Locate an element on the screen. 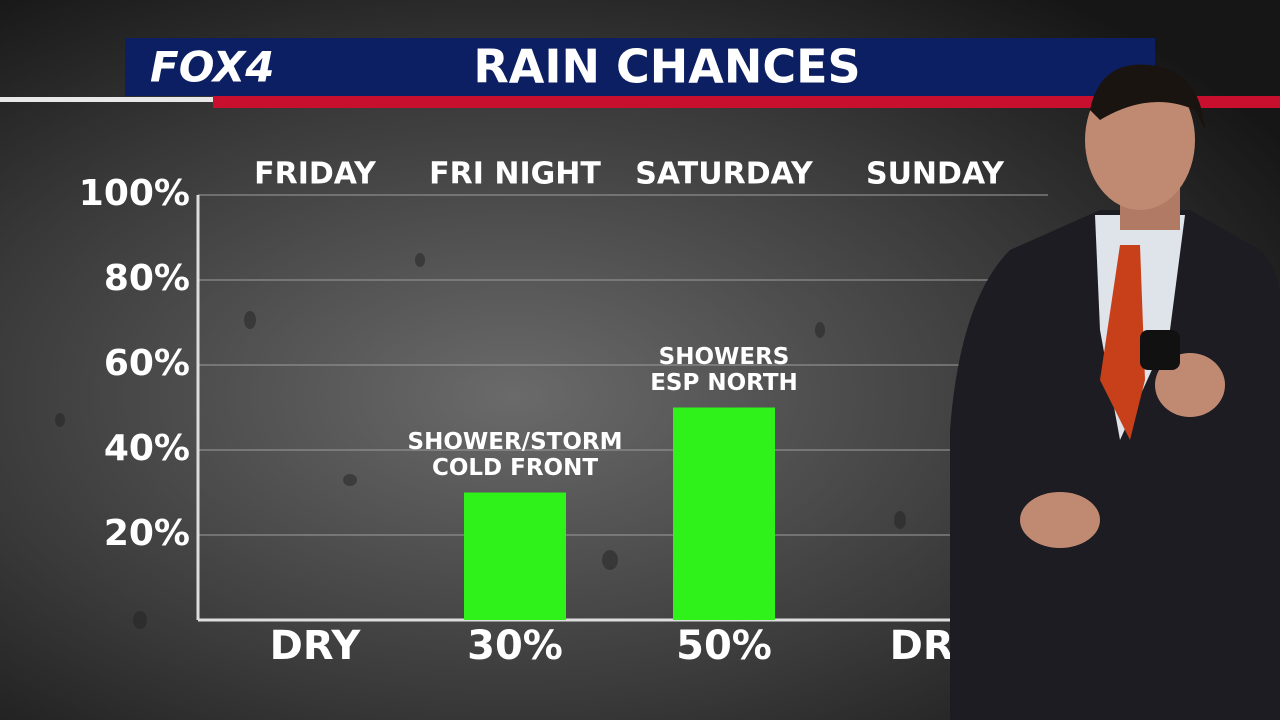  title-banner is located at coordinates (640, 67).